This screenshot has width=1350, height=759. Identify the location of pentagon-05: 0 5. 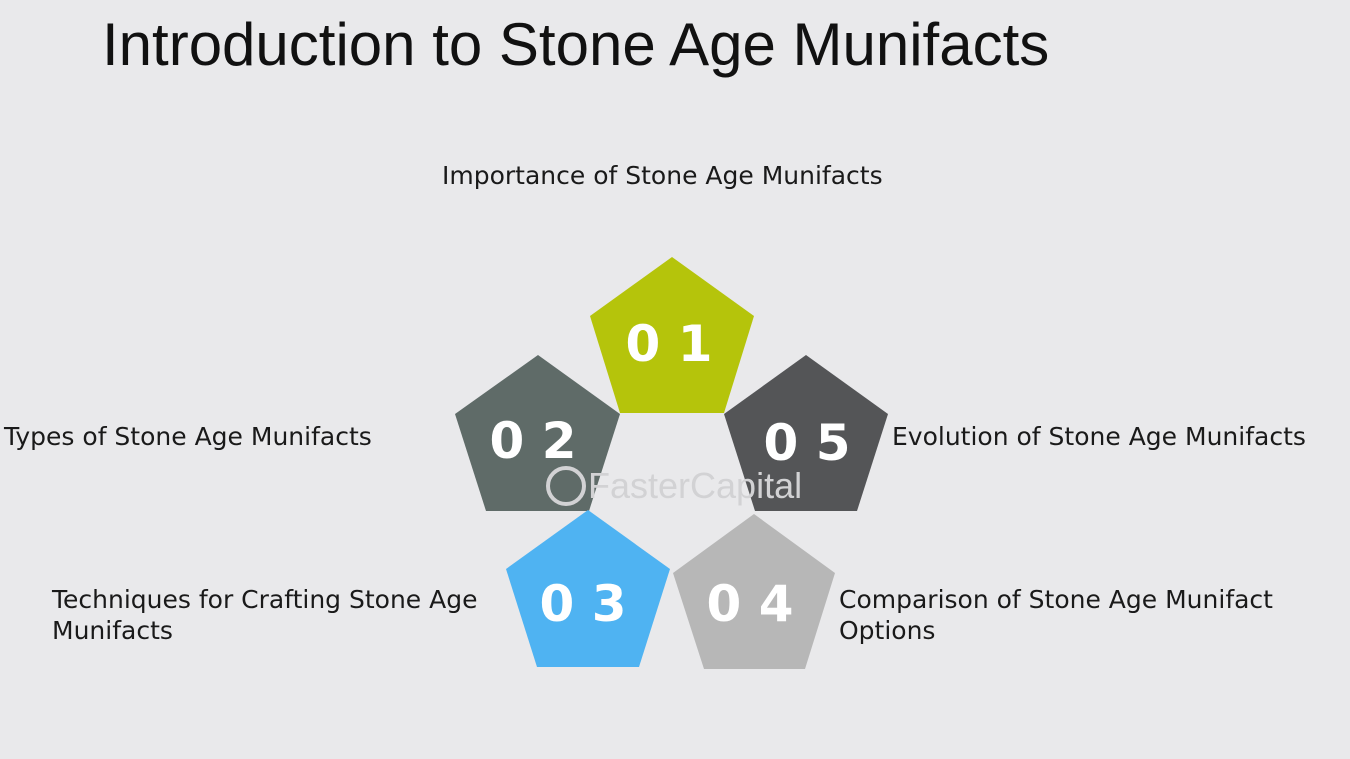
(806, 433).